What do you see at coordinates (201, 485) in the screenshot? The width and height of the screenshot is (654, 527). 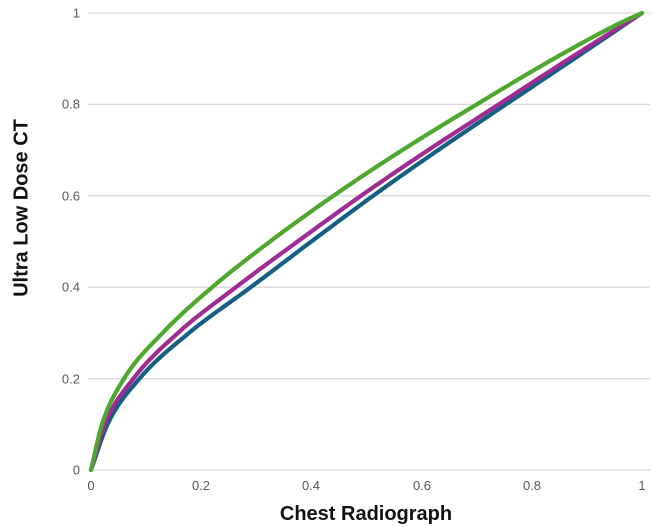 I see `x-tick-label-0-2: 0.2` at bounding box center [201, 485].